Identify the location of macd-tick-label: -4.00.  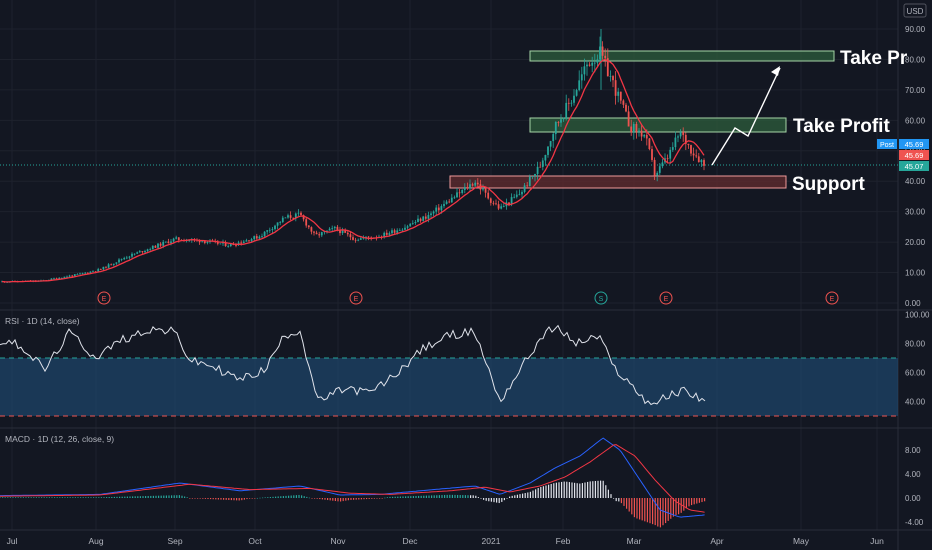
(914, 522).